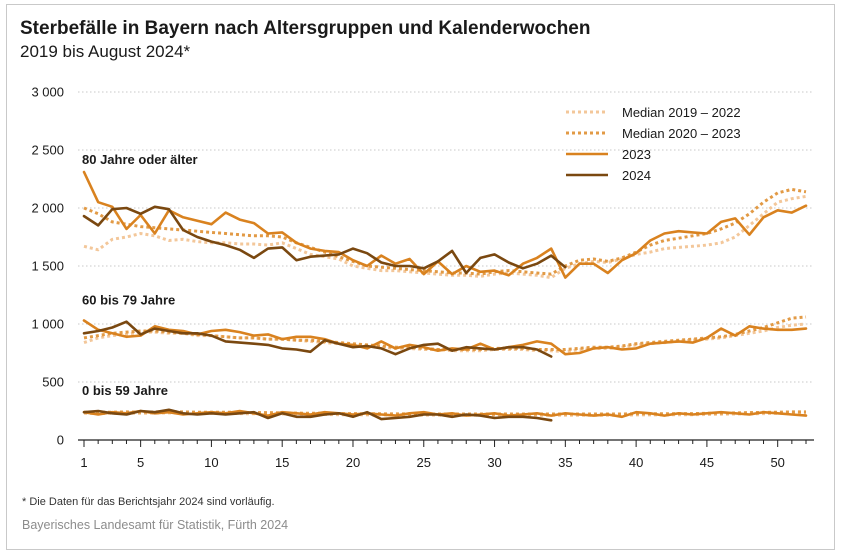  What do you see at coordinates (707, 462) in the screenshot?
I see `x-tick-label: 45` at bounding box center [707, 462].